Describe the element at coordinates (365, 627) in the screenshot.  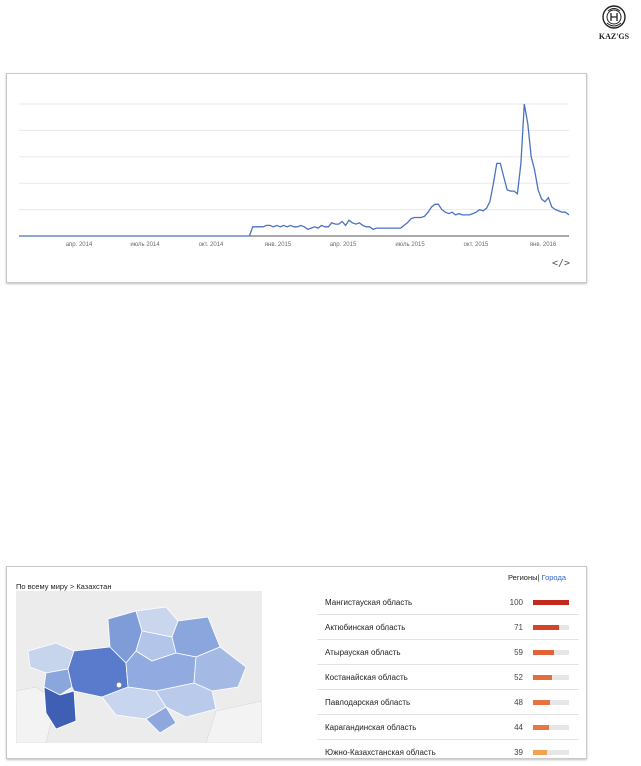
I see `region-name: Актюбинская область` at that location.